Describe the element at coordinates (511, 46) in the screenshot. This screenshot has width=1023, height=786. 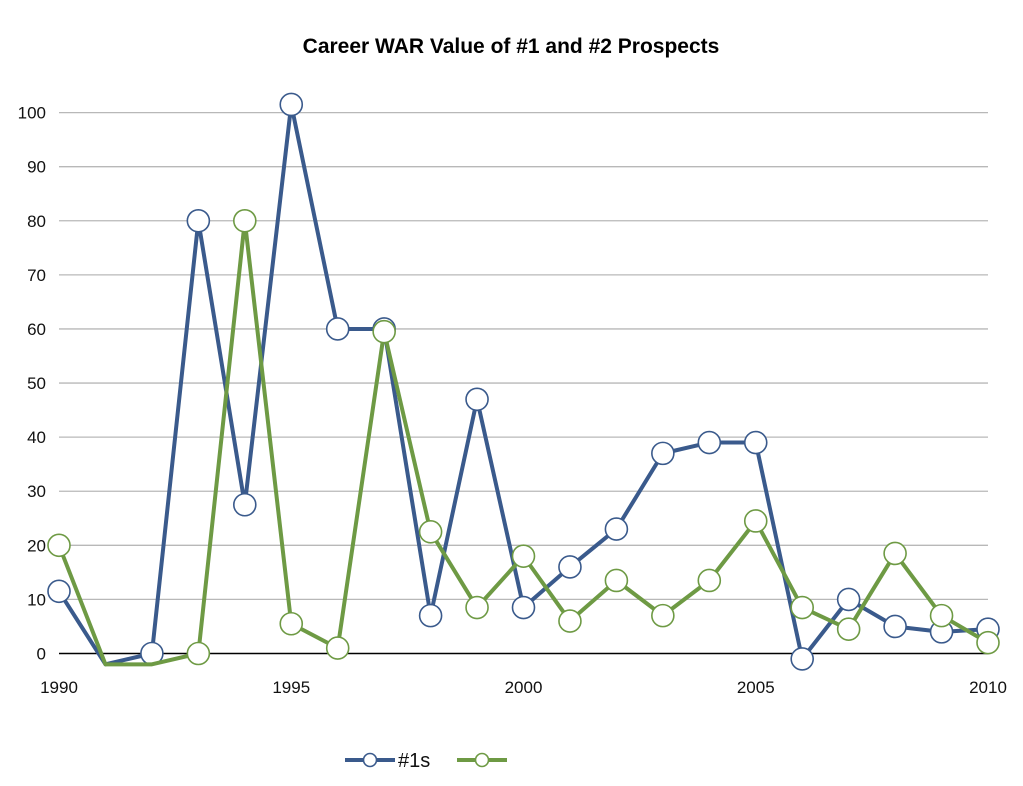
I see `chart-title: Career WAR Value of #1 and #2 Prospects` at that location.